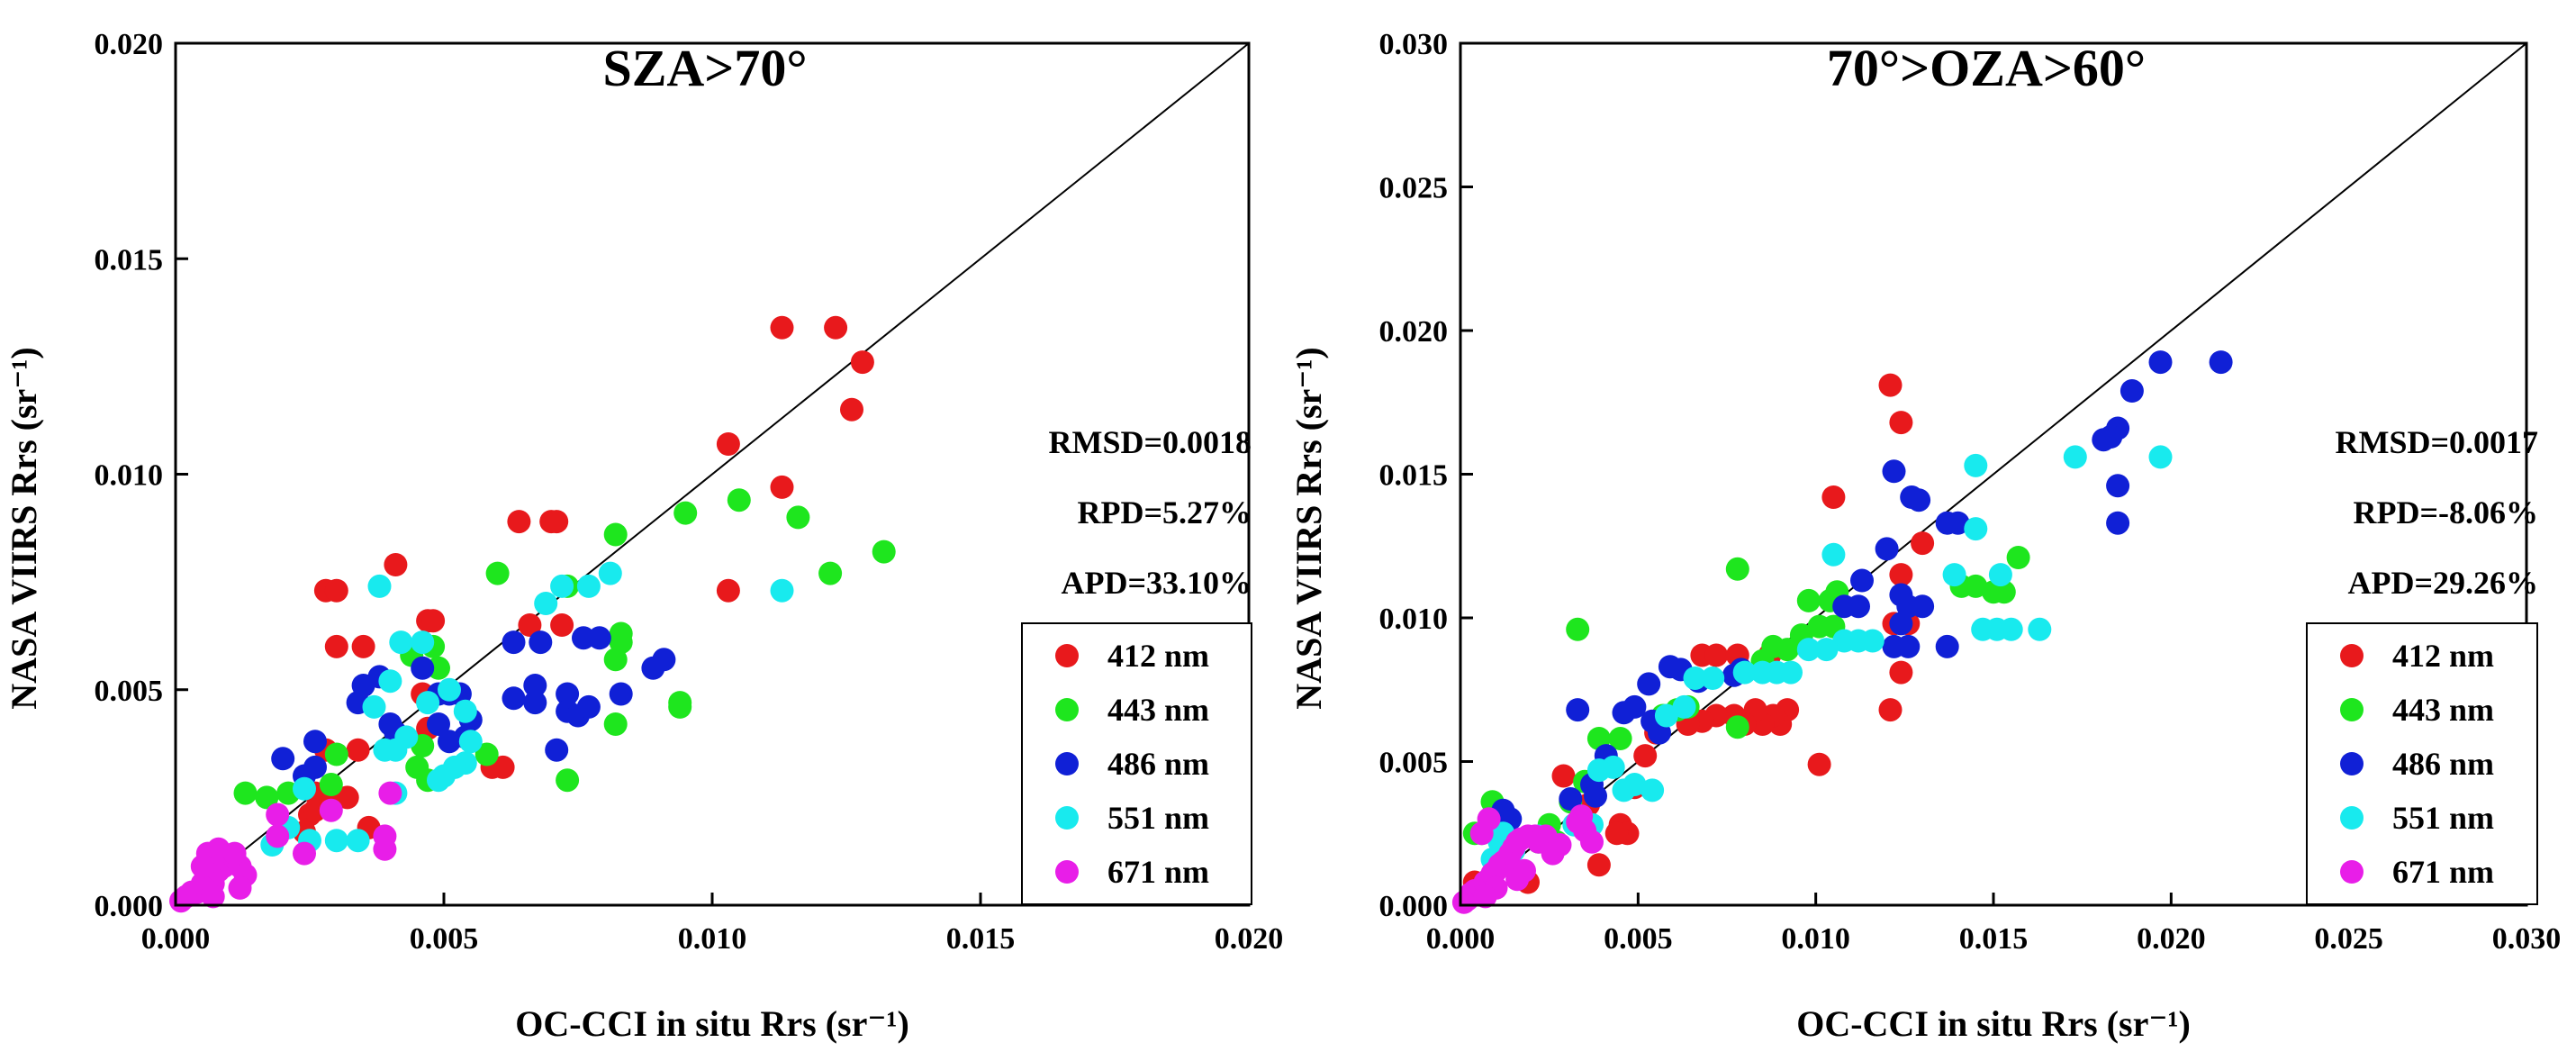 This screenshot has height=1061, width=2576. Describe the element at coordinates (1815, 939) in the screenshot. I see `x-tick-label: 0.010` at that location.